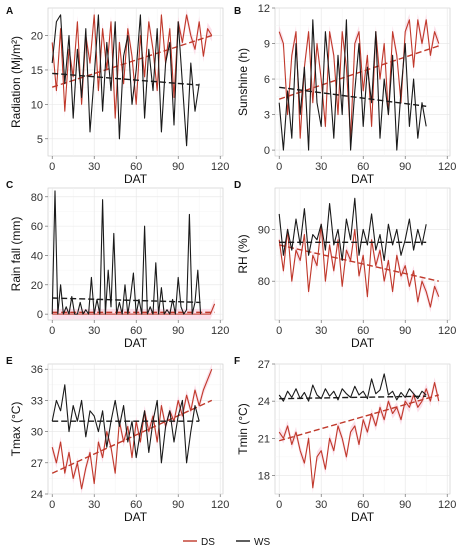 The height and width of the screenshot is (550, 463). What do you see at coordinates (264, 9) in the screenshot?
I see `panel-b-y-tick-label: 12` at bounding box center [264, 9].